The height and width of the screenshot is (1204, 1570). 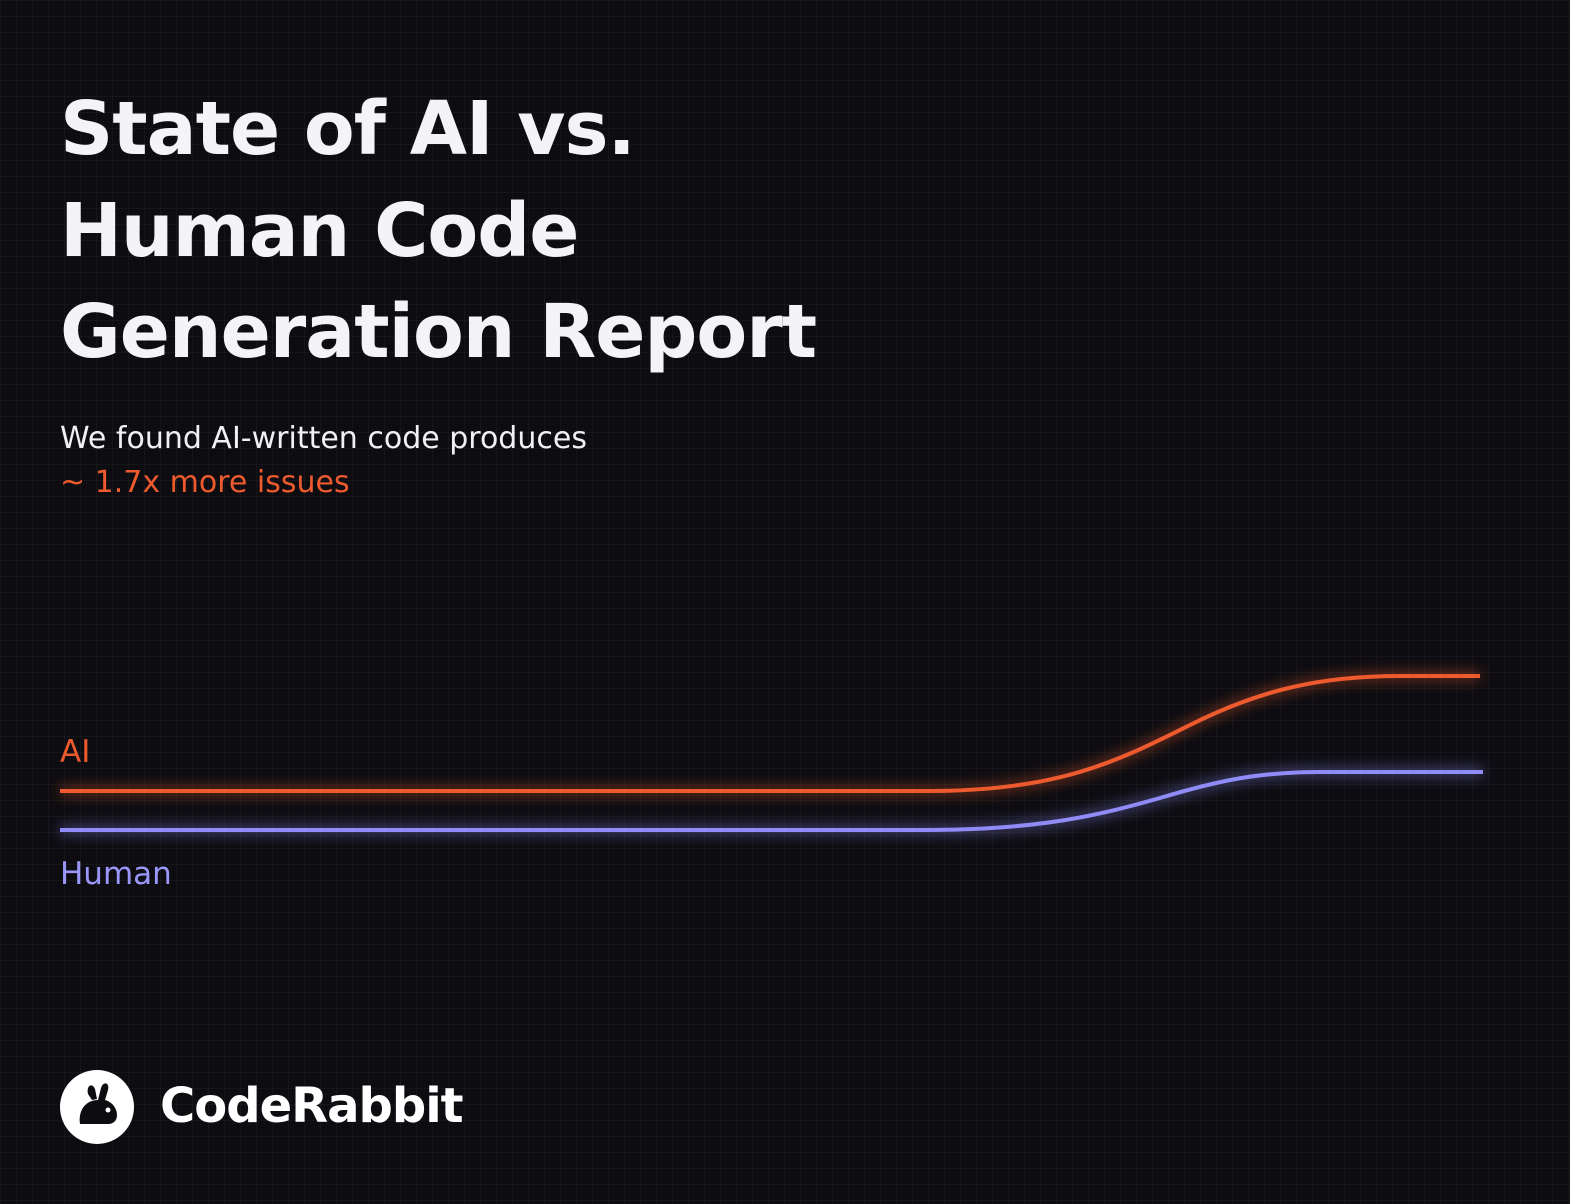 I want to click on title-line: Generation Report, so click(x=438, y=332).